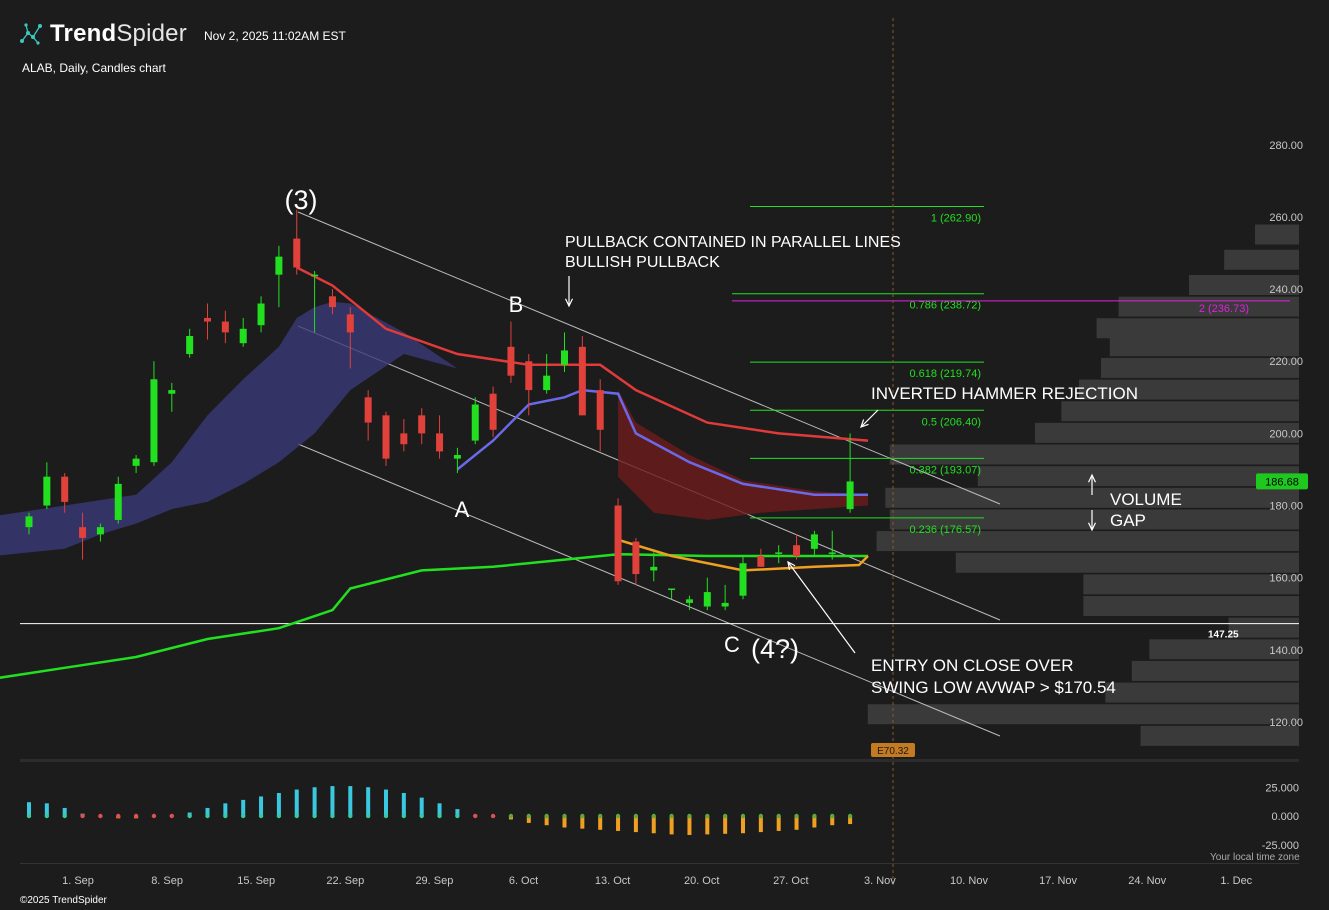  I want to click on avwap-orange-line, so click(743, 555).